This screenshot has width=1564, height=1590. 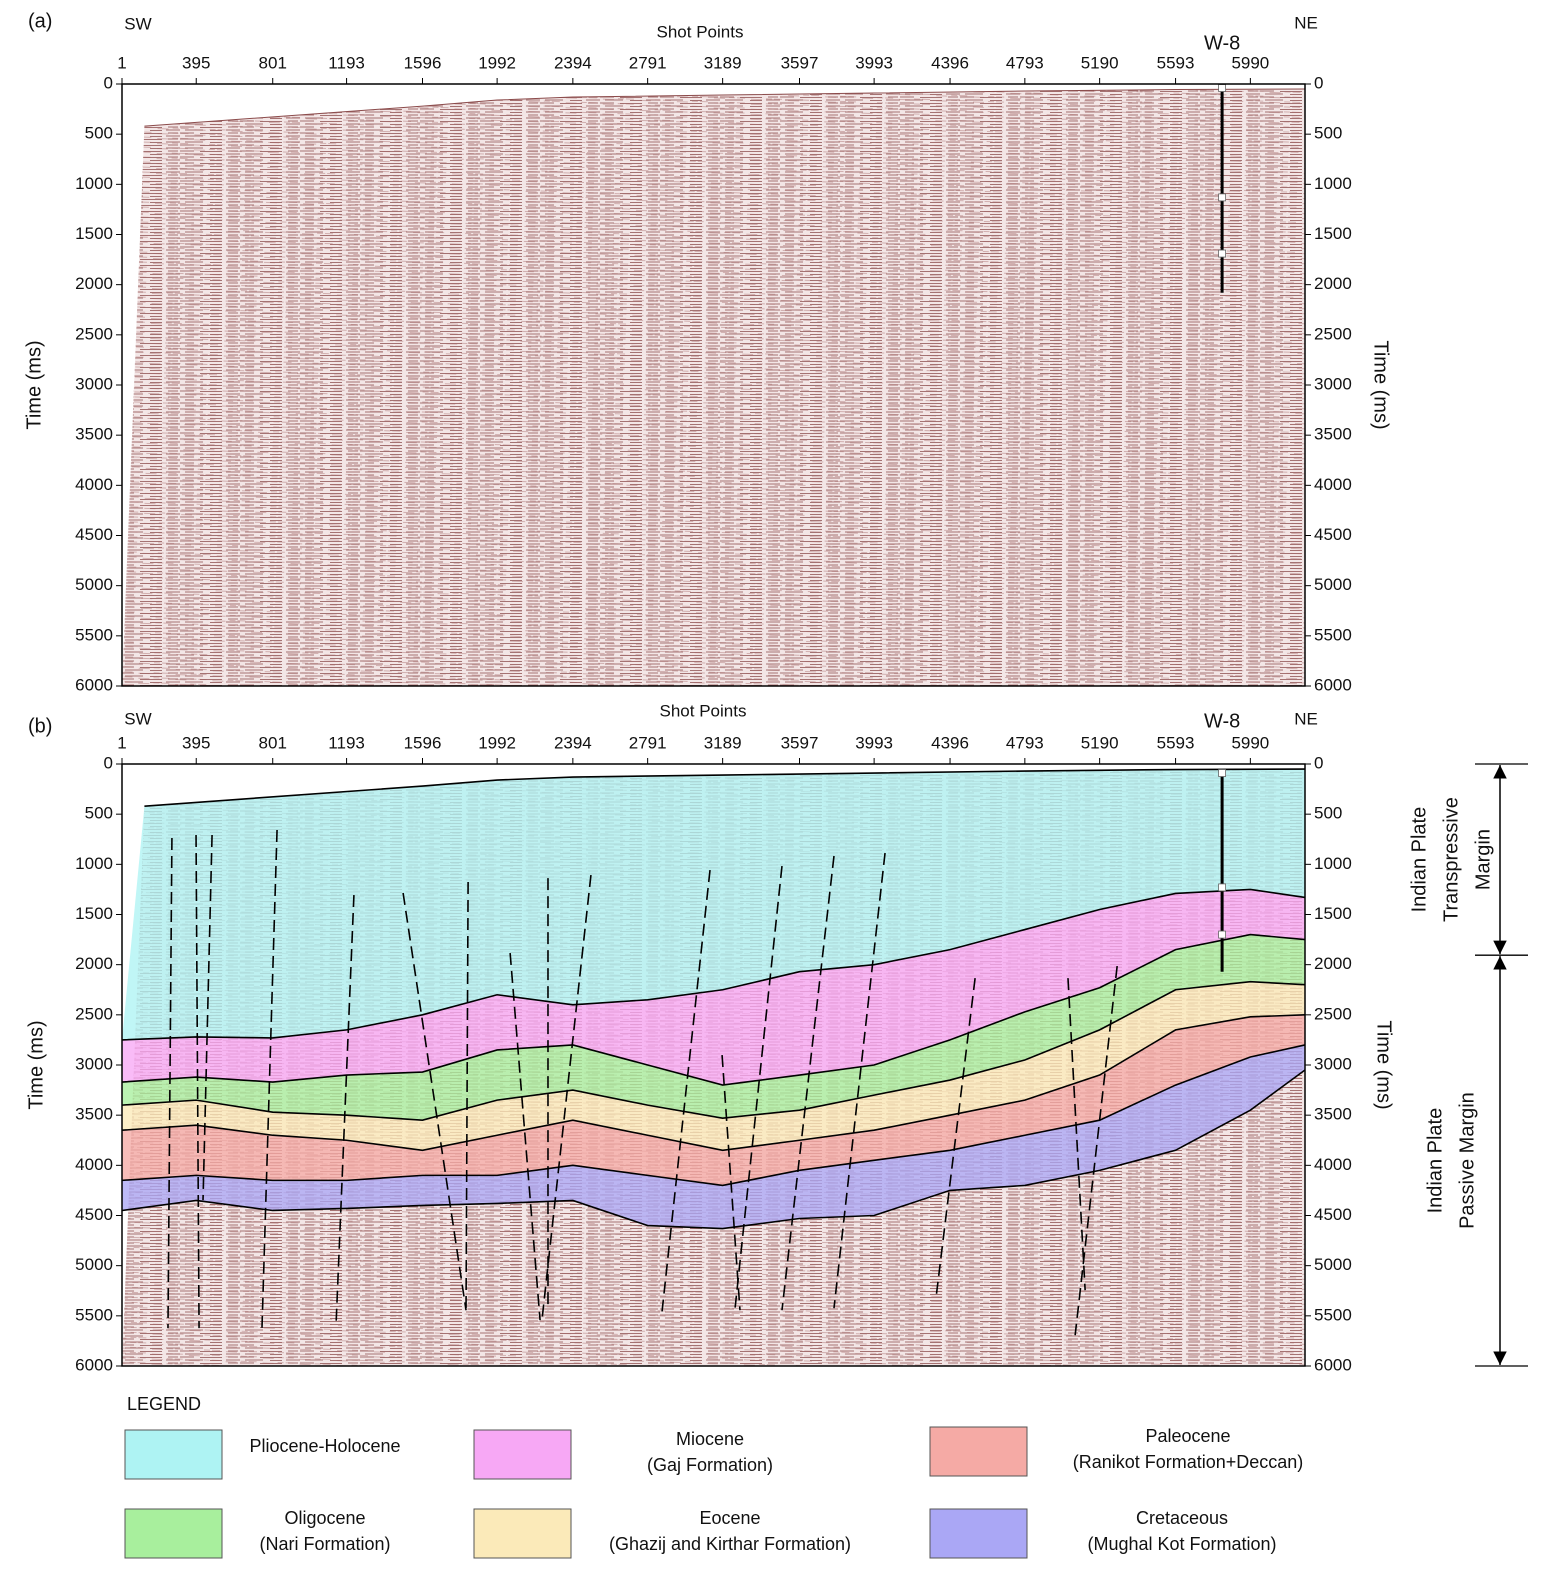 I want to click on y2-tick-label: 4500, so click(x=1333, y=1214).